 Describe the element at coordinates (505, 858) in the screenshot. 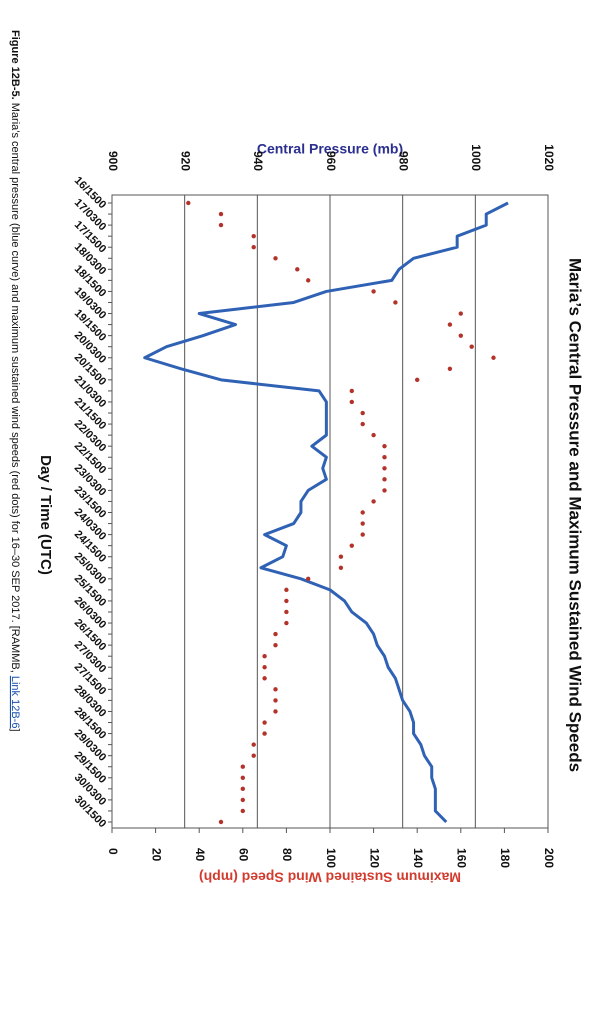

I see `y2-tick-label: 180` at that location.